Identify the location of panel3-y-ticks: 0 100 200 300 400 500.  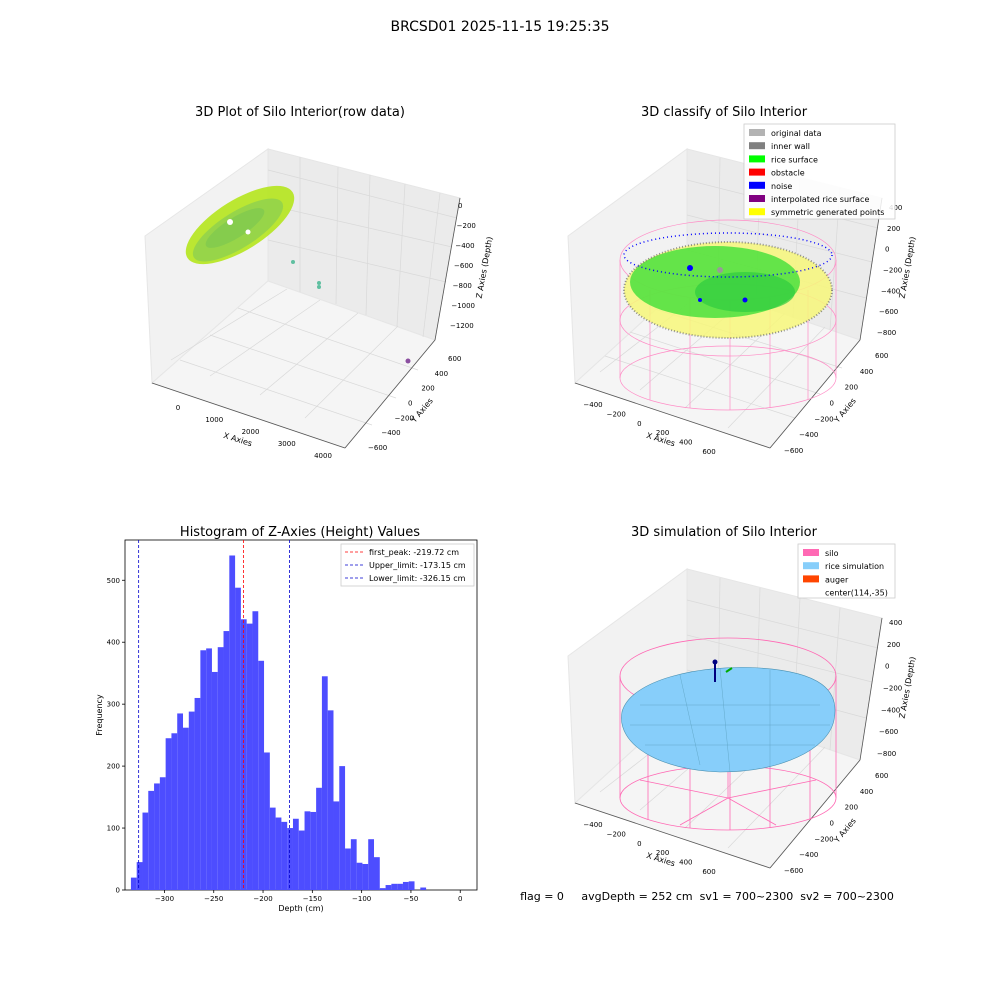
(116, 736).